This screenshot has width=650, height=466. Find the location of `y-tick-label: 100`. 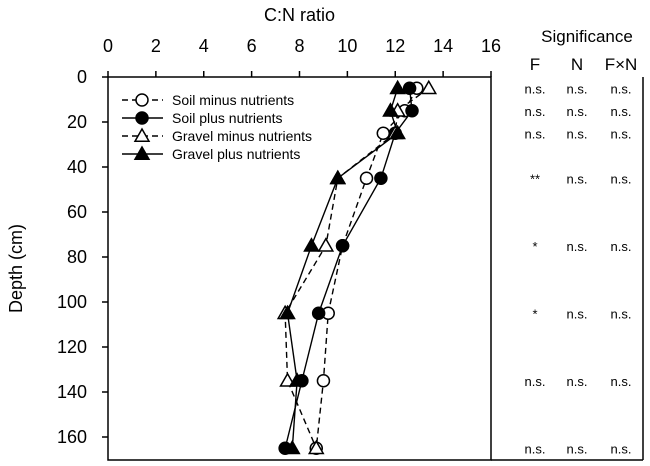

y-tick-label: 100 is located at coordinates (72, 302).